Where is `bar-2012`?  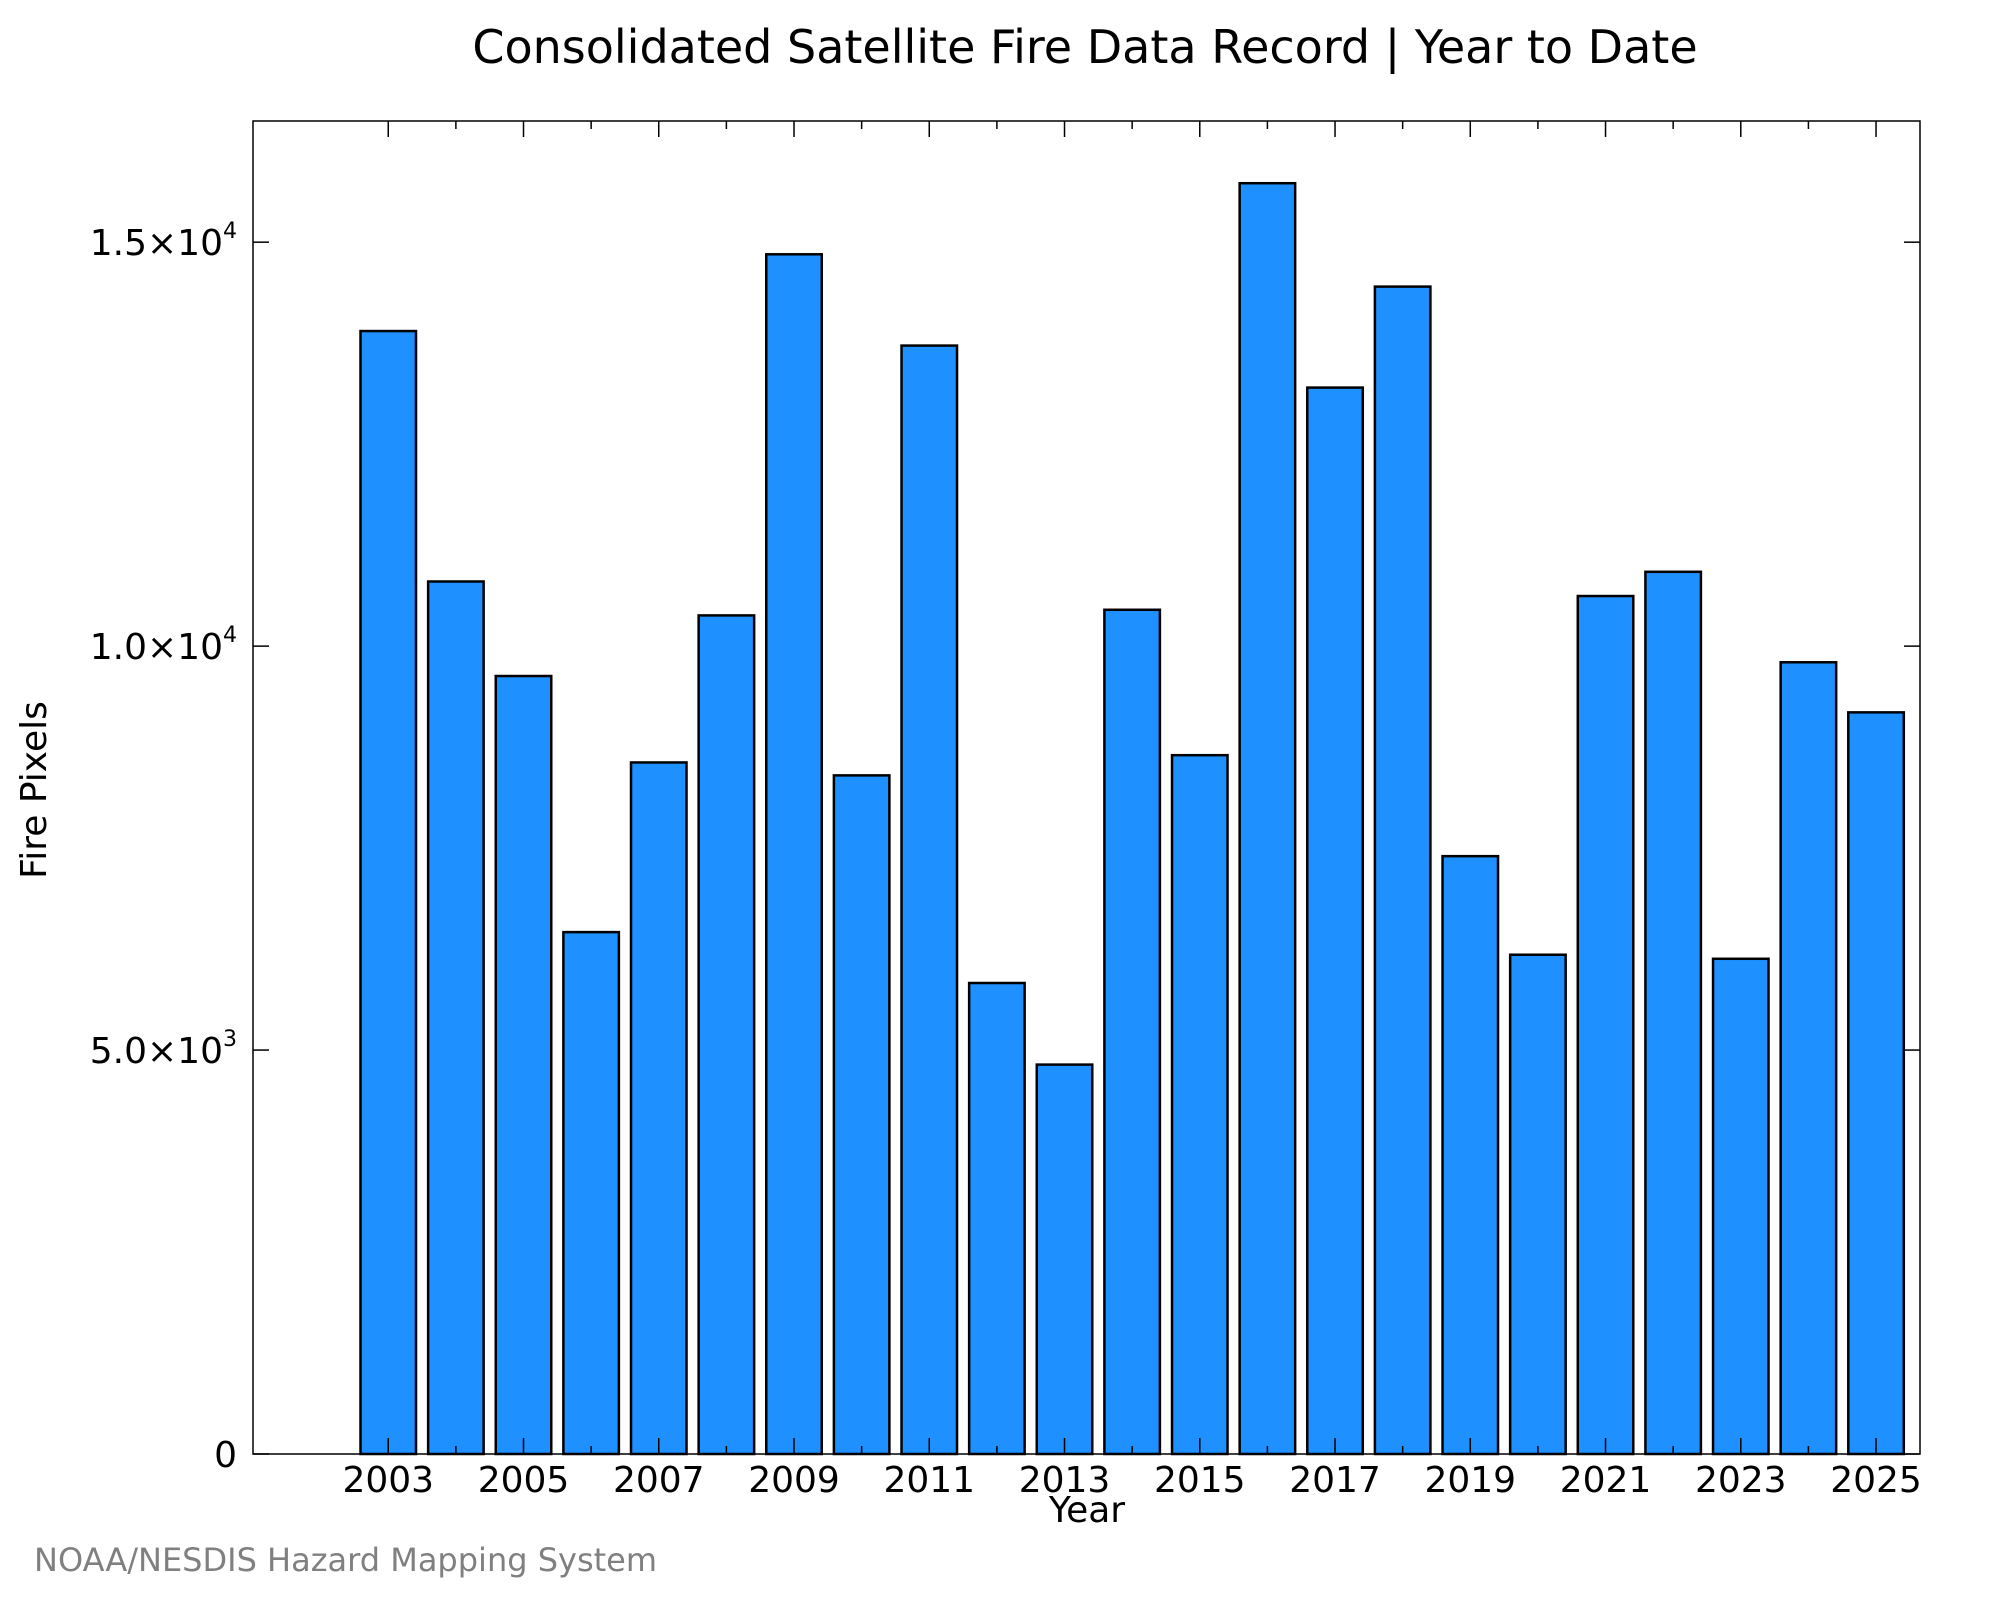 bar-2012 is located at coordinates (996, 1218).